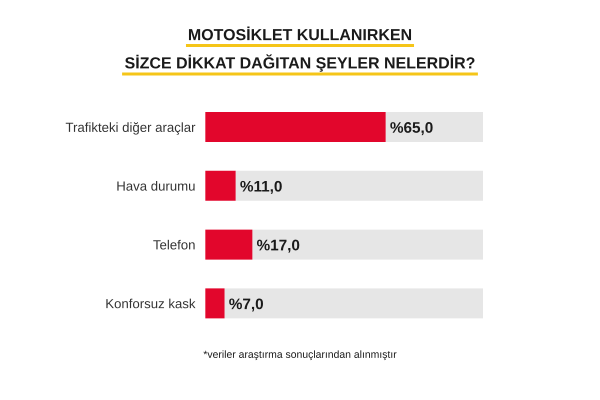  I want to click on data-label: %7,0, so click(246, 305).